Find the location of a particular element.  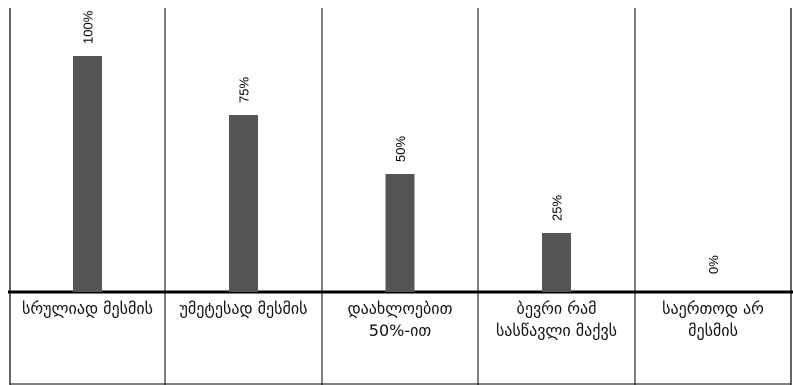

category-label: უმეტესად მესმის is located at coordinates (243, 308).